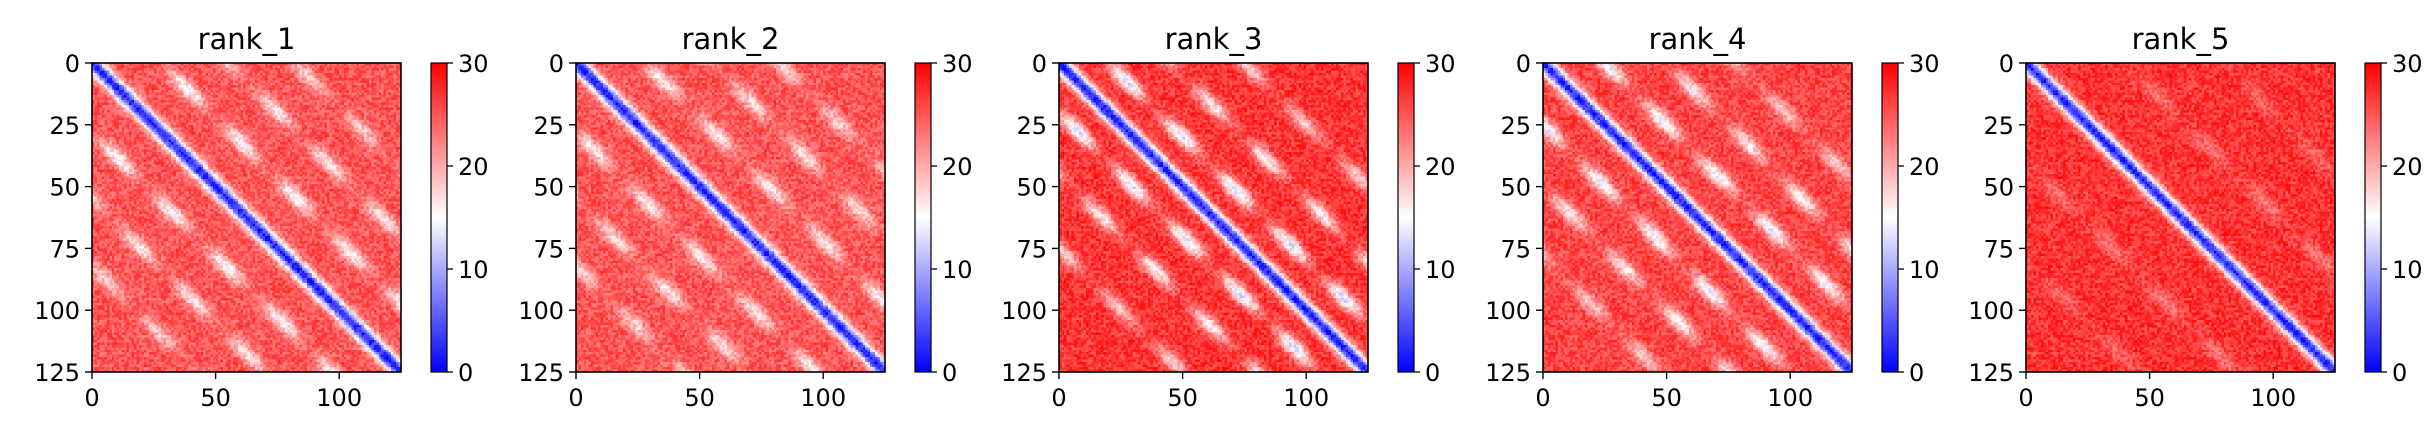 This screenshot has width=2435, height=438. I want to click on panel-title: rank_3, so click(1214, 39).